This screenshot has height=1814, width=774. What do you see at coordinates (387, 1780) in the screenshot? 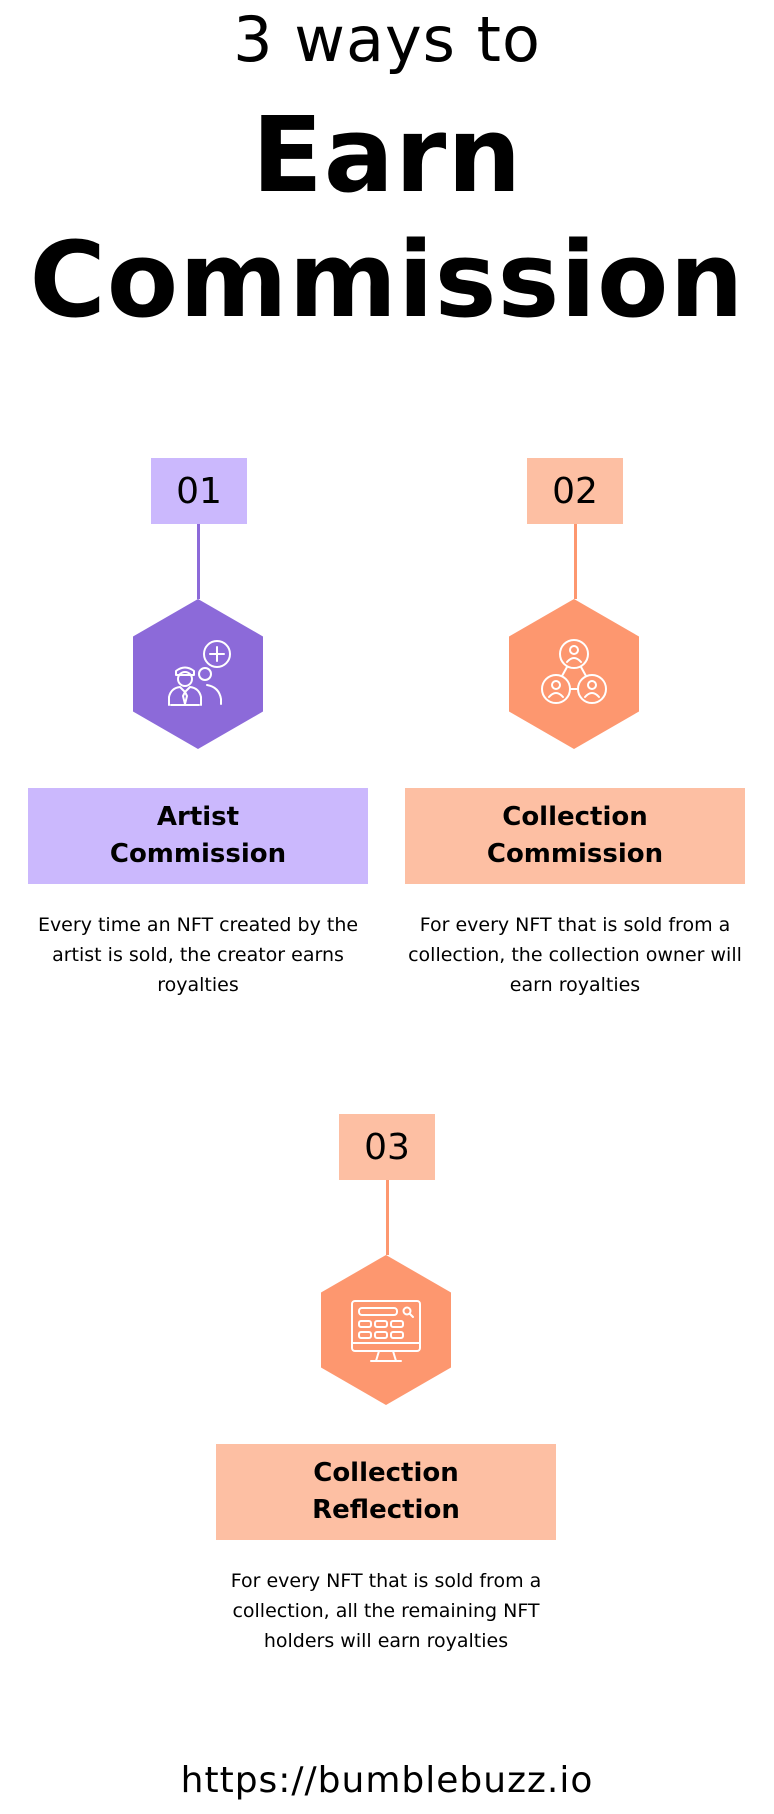
I see `website-link: https://bumblebuzz.io` at bounding box center [387, 1780].